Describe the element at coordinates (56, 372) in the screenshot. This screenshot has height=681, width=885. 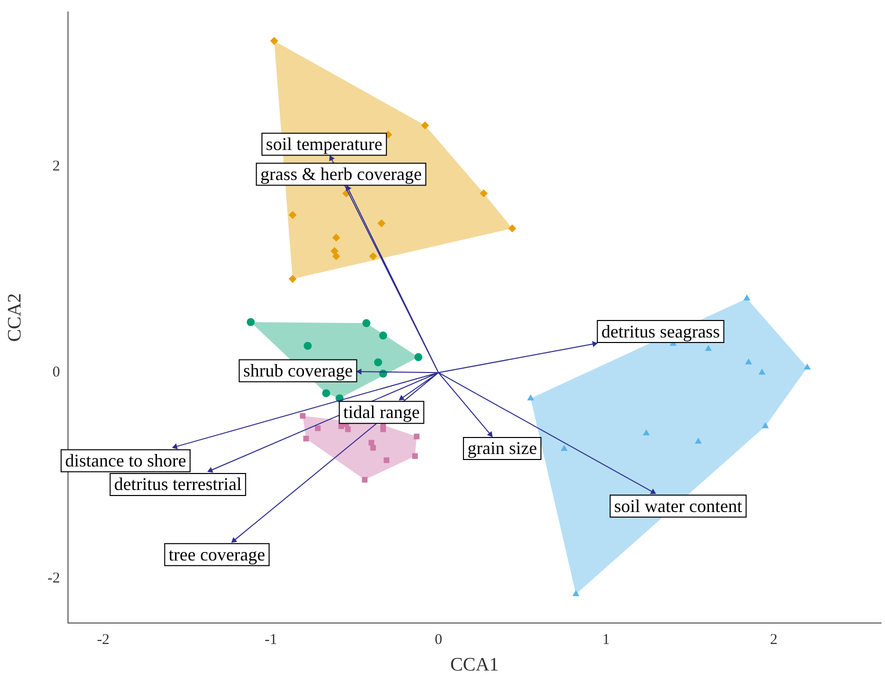
I see `y-tick-label: 0` at that location.